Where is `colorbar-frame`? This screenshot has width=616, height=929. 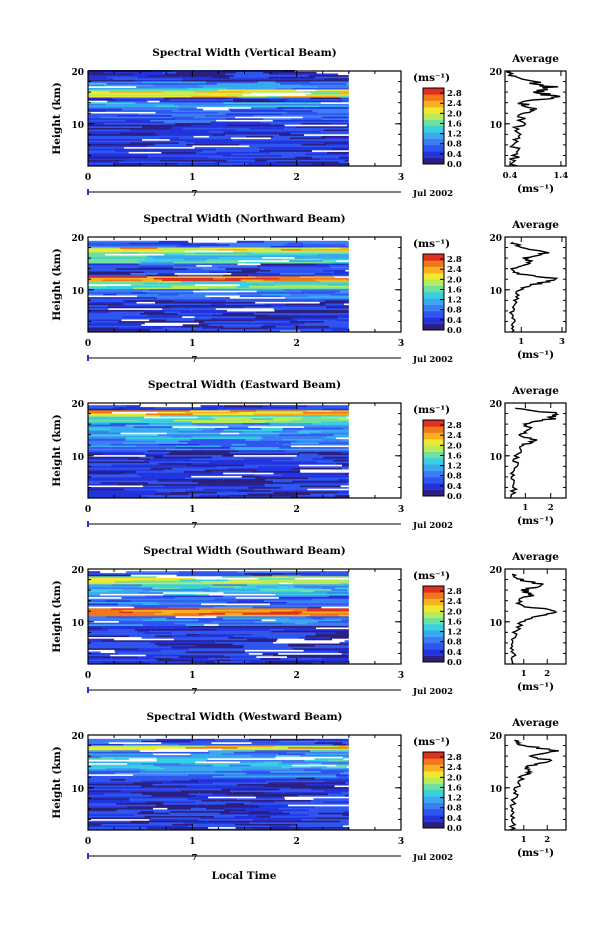
colorbar-frame is located at coordinates (433, 292).